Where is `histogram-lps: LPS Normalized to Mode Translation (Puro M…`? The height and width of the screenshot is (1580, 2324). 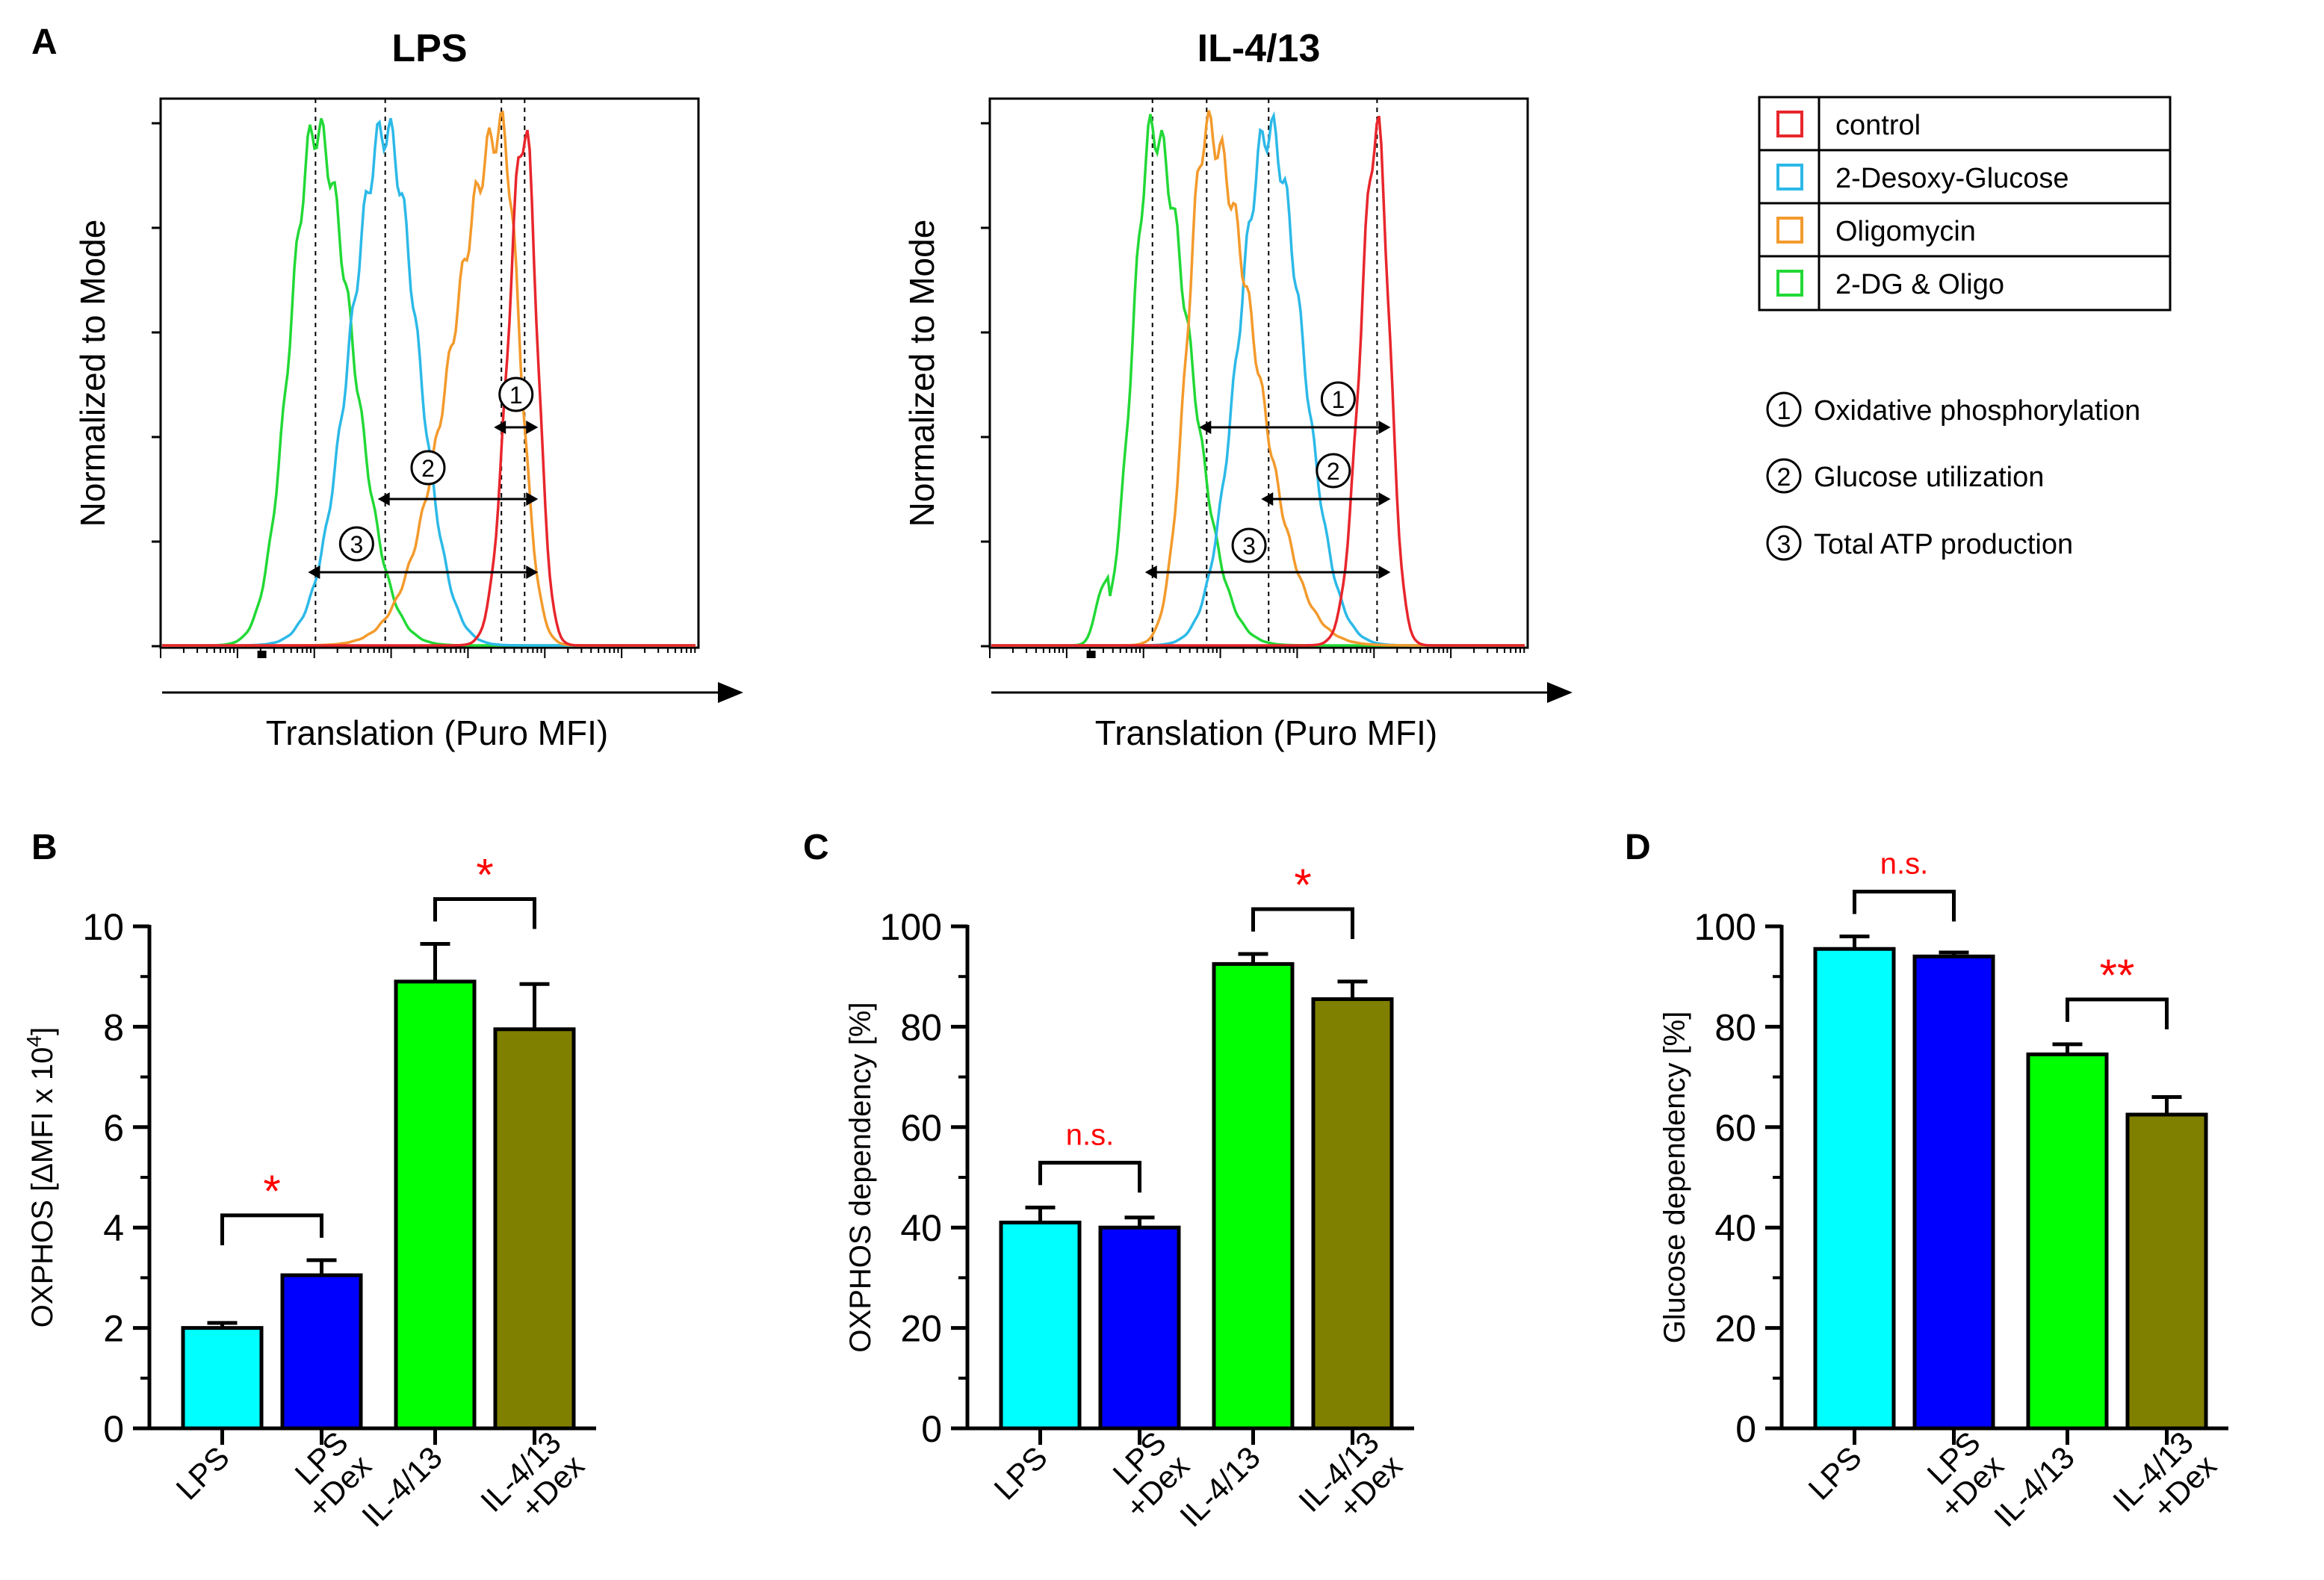 histogram-lps: LPS Normalized to Mode Translation (Puro M… is located at coordinates (408, 389).